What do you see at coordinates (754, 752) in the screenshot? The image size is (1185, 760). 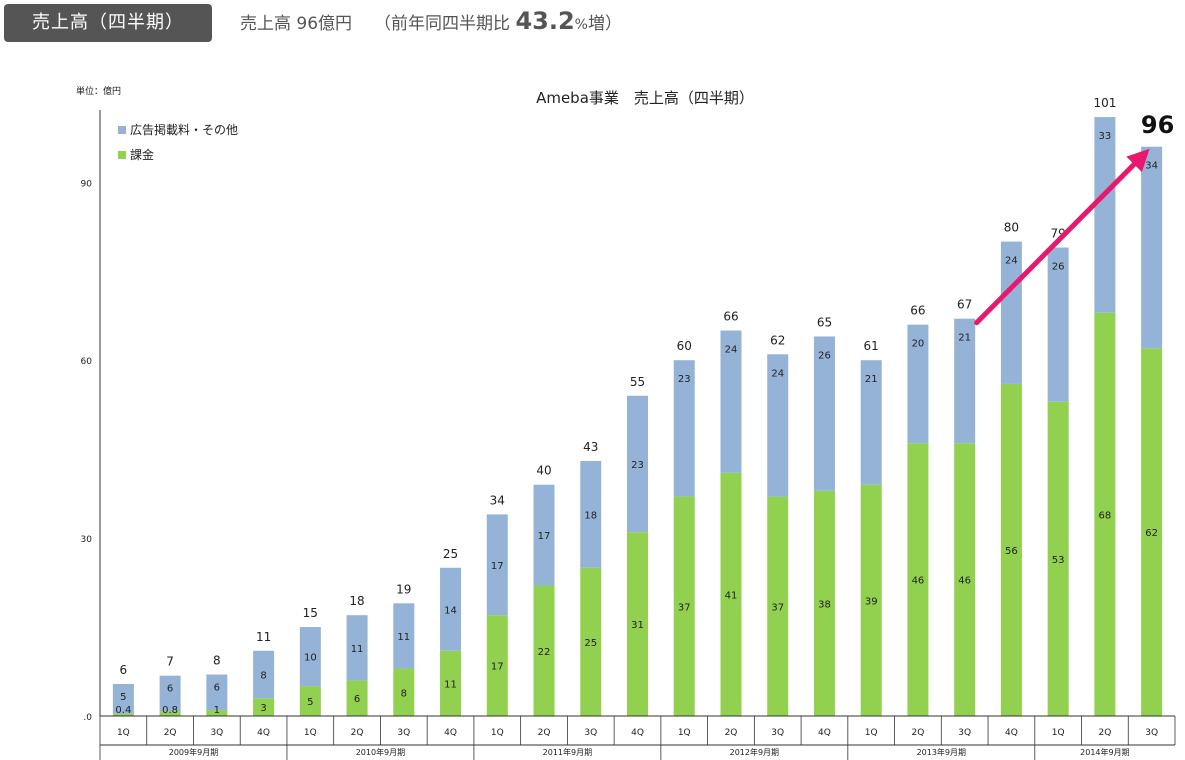 I see `group-label: 2012年9月期` at bounding box center [754, 752].